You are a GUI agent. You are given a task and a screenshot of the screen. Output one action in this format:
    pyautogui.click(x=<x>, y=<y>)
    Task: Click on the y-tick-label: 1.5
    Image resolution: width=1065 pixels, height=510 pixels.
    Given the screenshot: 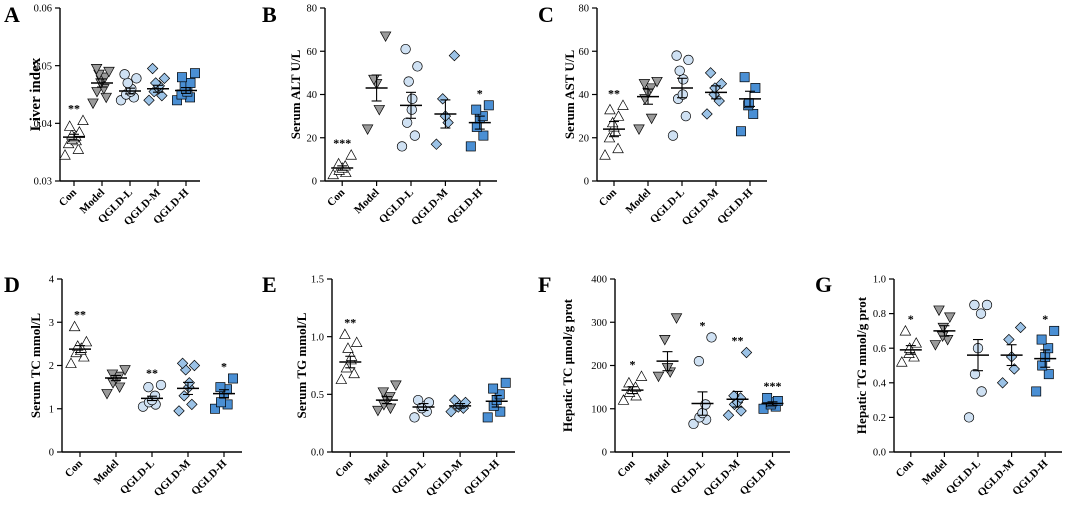 What is the action you would take?
    pyautogui.click(x=317, y=280)
    